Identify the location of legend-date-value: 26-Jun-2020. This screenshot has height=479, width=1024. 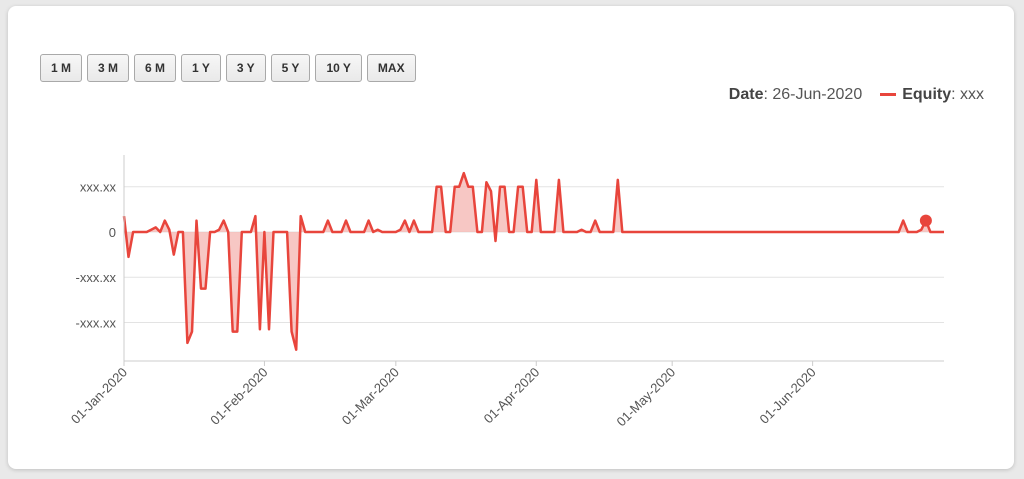
(817, 94).